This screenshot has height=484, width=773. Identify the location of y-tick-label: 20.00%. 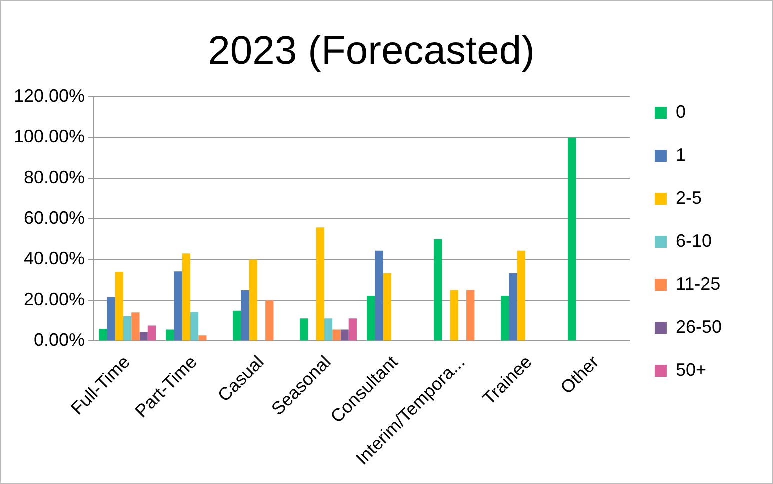
(55, 299).